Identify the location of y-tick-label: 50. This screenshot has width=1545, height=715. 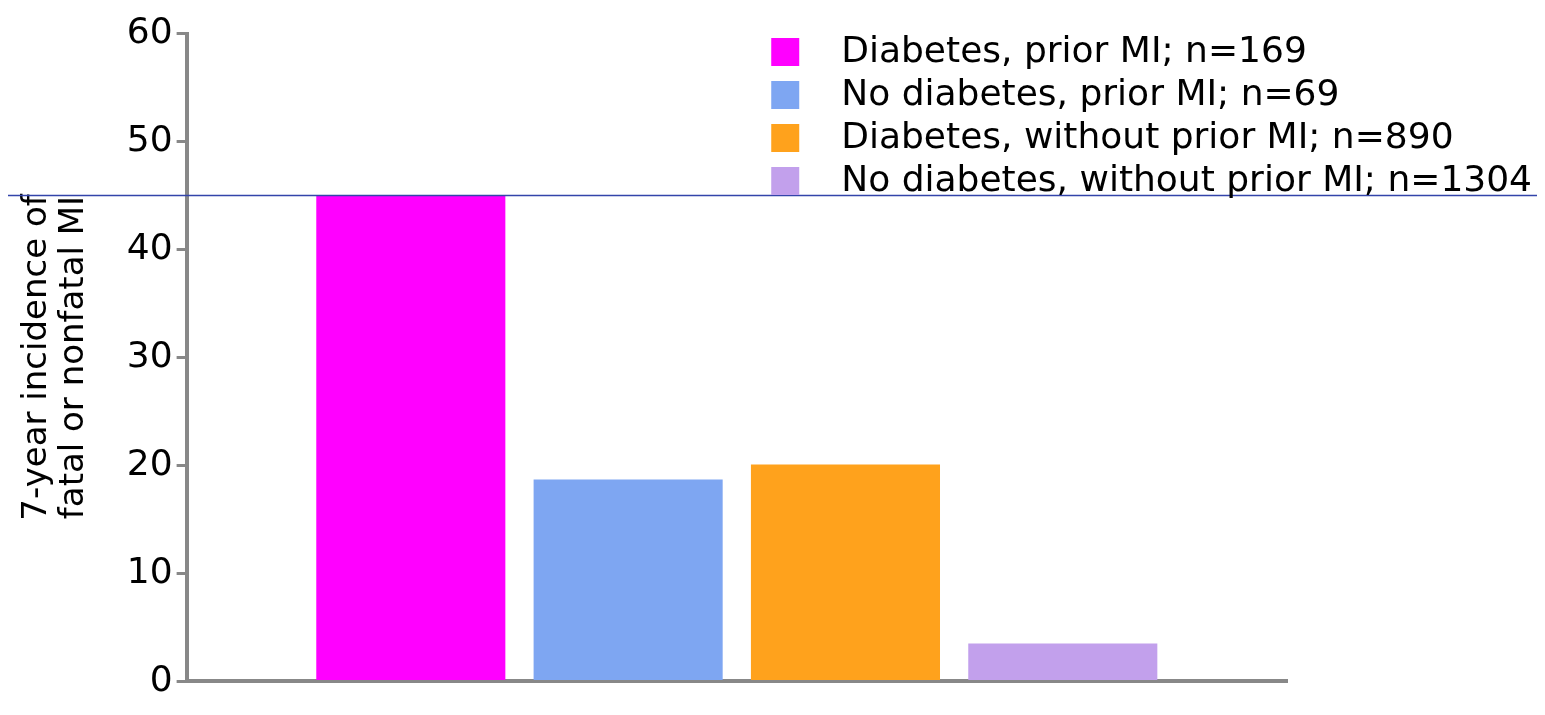
(149, 138).